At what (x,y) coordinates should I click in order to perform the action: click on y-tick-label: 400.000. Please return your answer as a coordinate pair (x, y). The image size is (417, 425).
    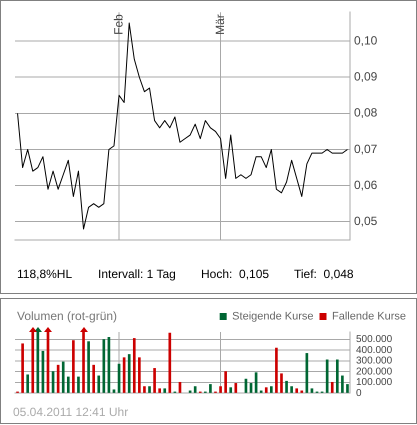
    Looking at the image, I should click on (374, 350).